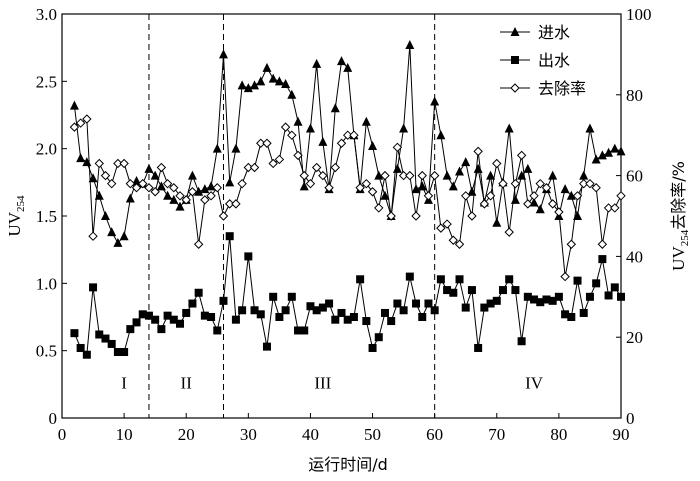 This screenshot has width=700, height=481. I want to click on y2-label-main: UV, so click(678, 258).